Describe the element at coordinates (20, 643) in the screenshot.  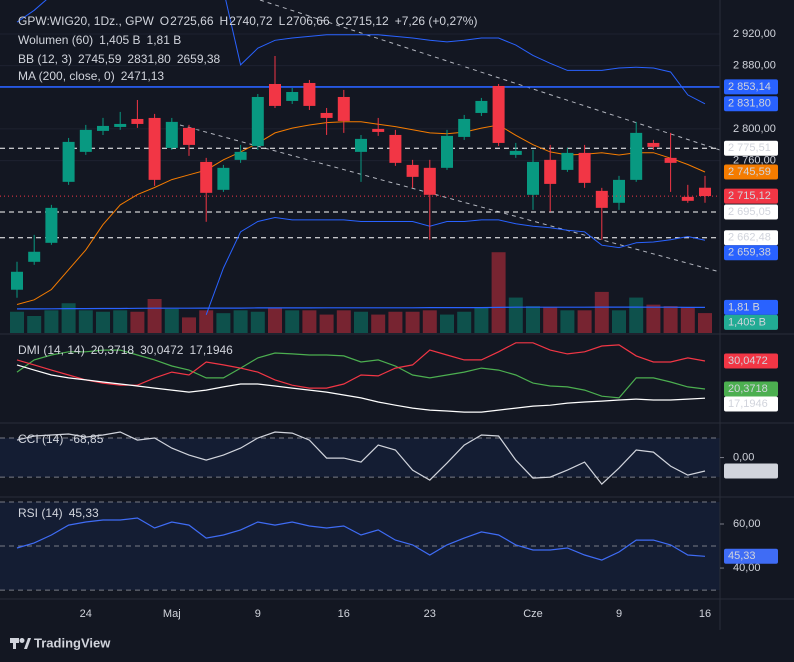
I see `brand-logo` at that location.